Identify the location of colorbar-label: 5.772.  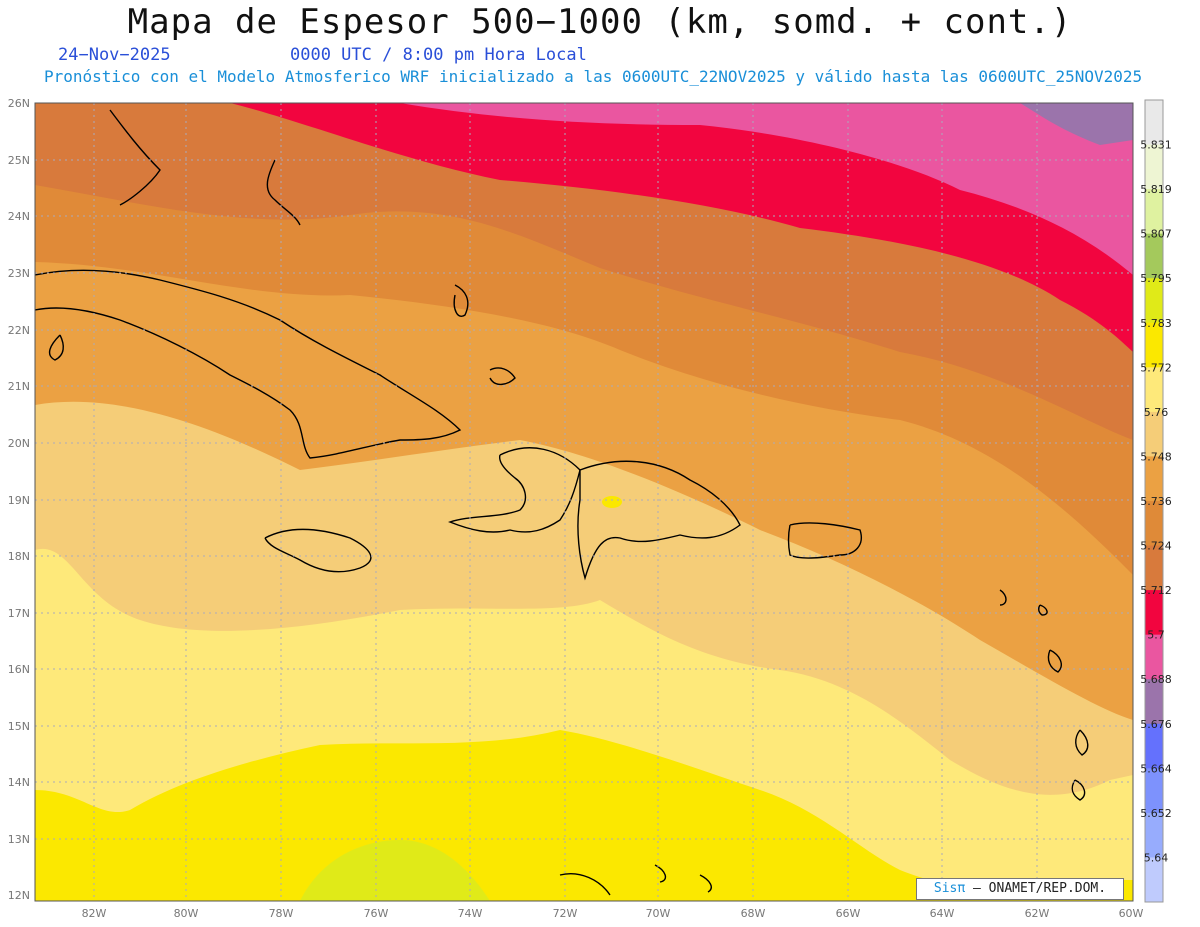
(1156, 367).